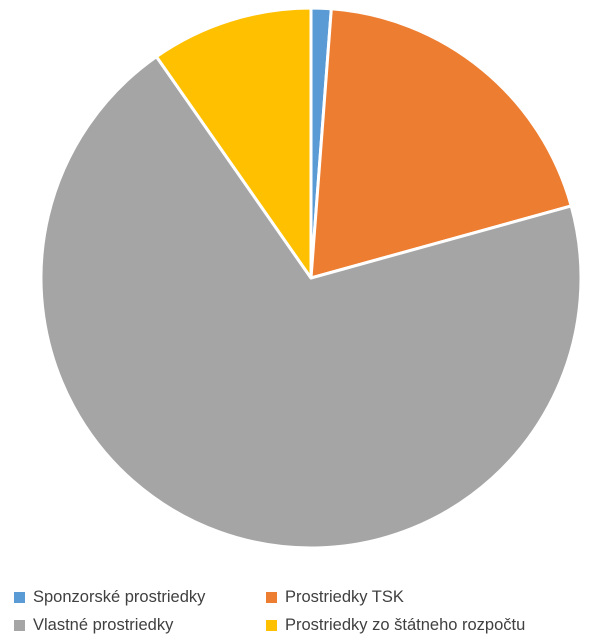 Image resolution: width=615 pixels, height=641 pixels. Describe the element at coordinates (19, 625) in the screenshot. I see `legend-swatch-vlastne` at that location.